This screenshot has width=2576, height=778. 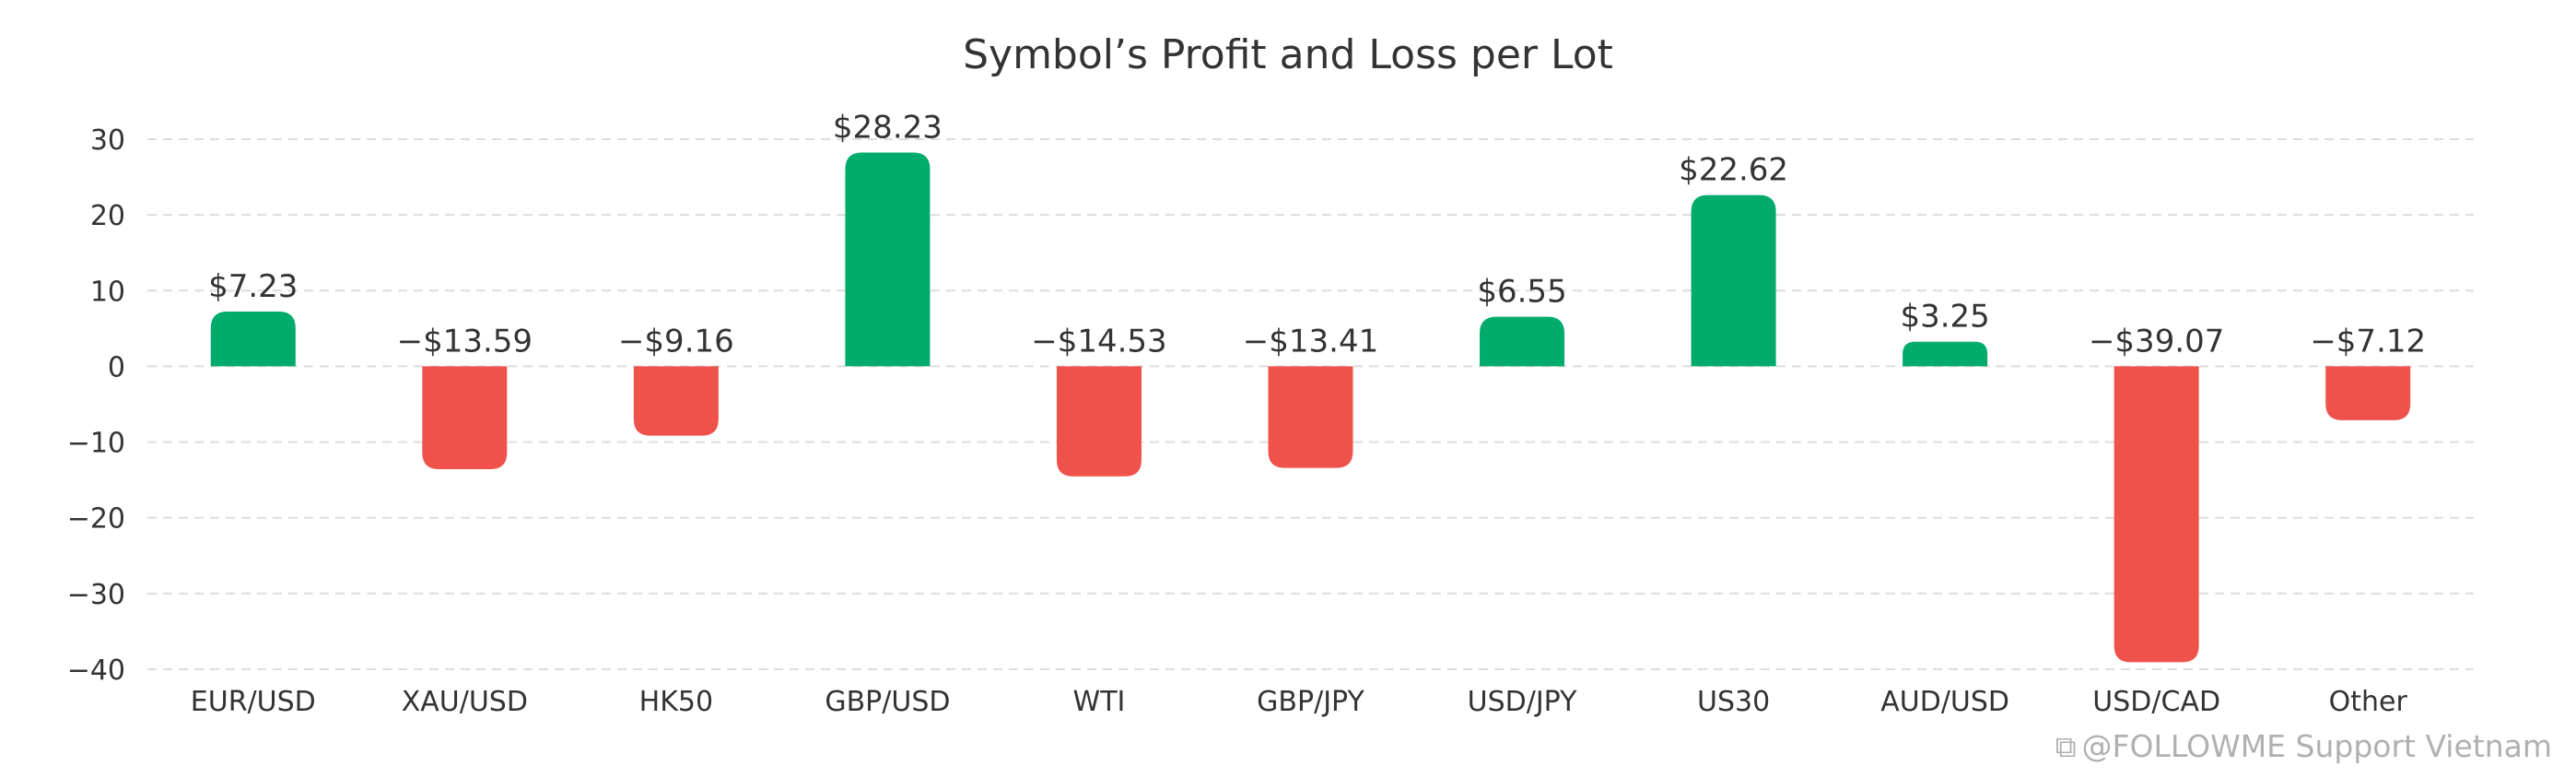 What do you see at coordinates (1733, 702) in the screenshot?
I see `x-tick-label: US30` at bounding box center [1733, 702].